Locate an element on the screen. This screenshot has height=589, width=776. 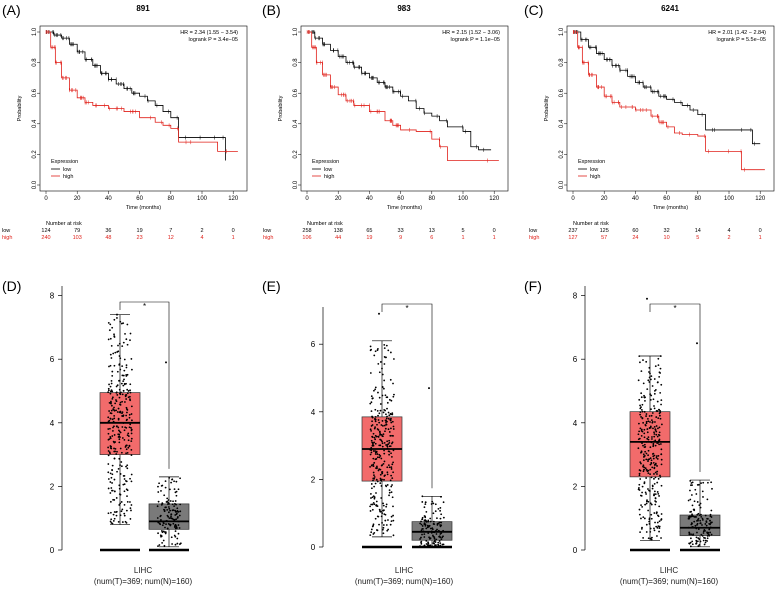
risk-table-title: Number at risk is located at coordinates (591, 224).